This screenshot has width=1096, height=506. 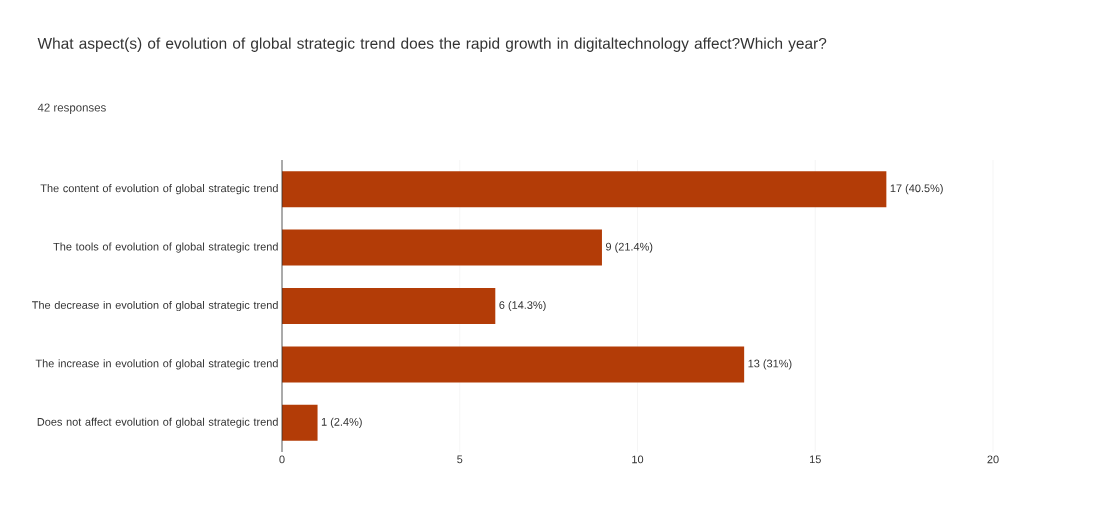 I want to click on data-label: 17 (40.5%), so click(x=916, y=189).